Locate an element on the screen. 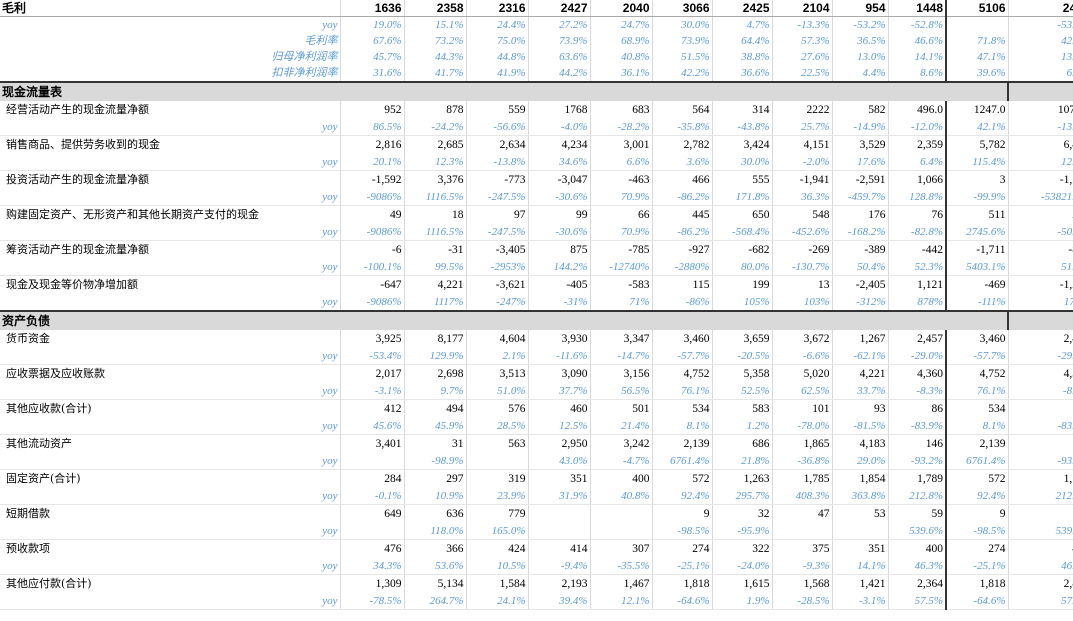  value-cell: 2,139 is located at coordinates (682, 443).